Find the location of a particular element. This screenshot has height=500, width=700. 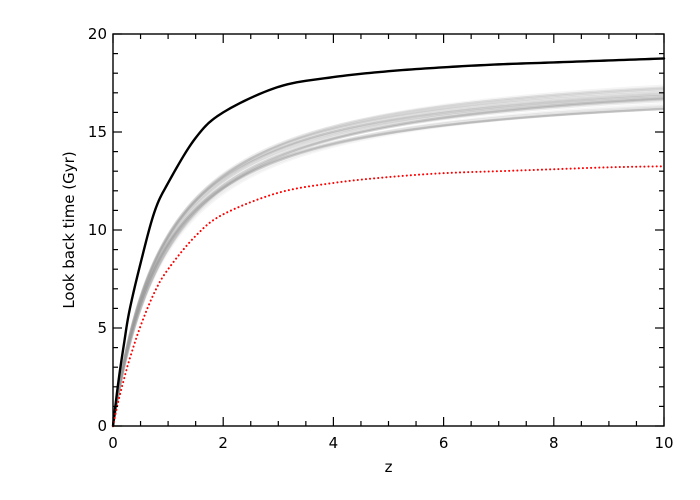

x-tick-label: 4 is located at coordinates (334, 443).